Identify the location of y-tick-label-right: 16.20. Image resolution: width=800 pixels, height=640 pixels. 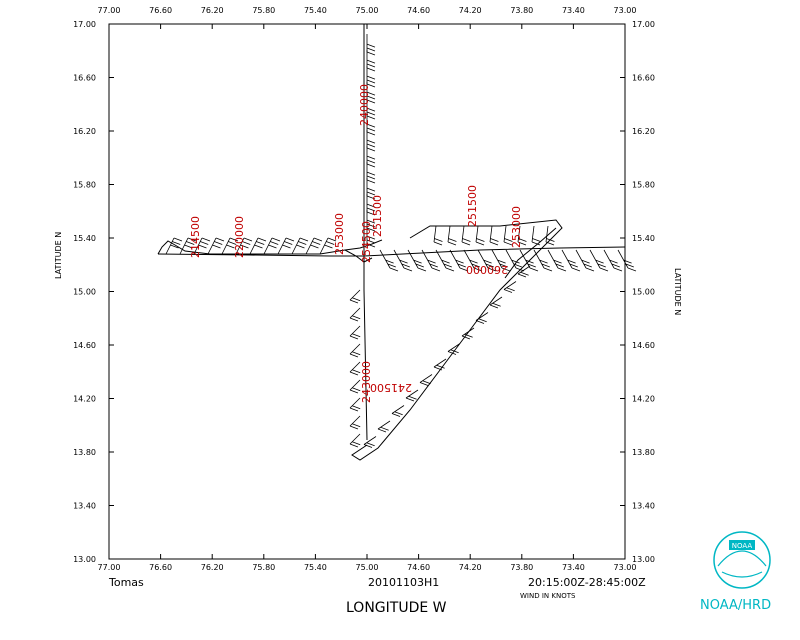
(643, 131).